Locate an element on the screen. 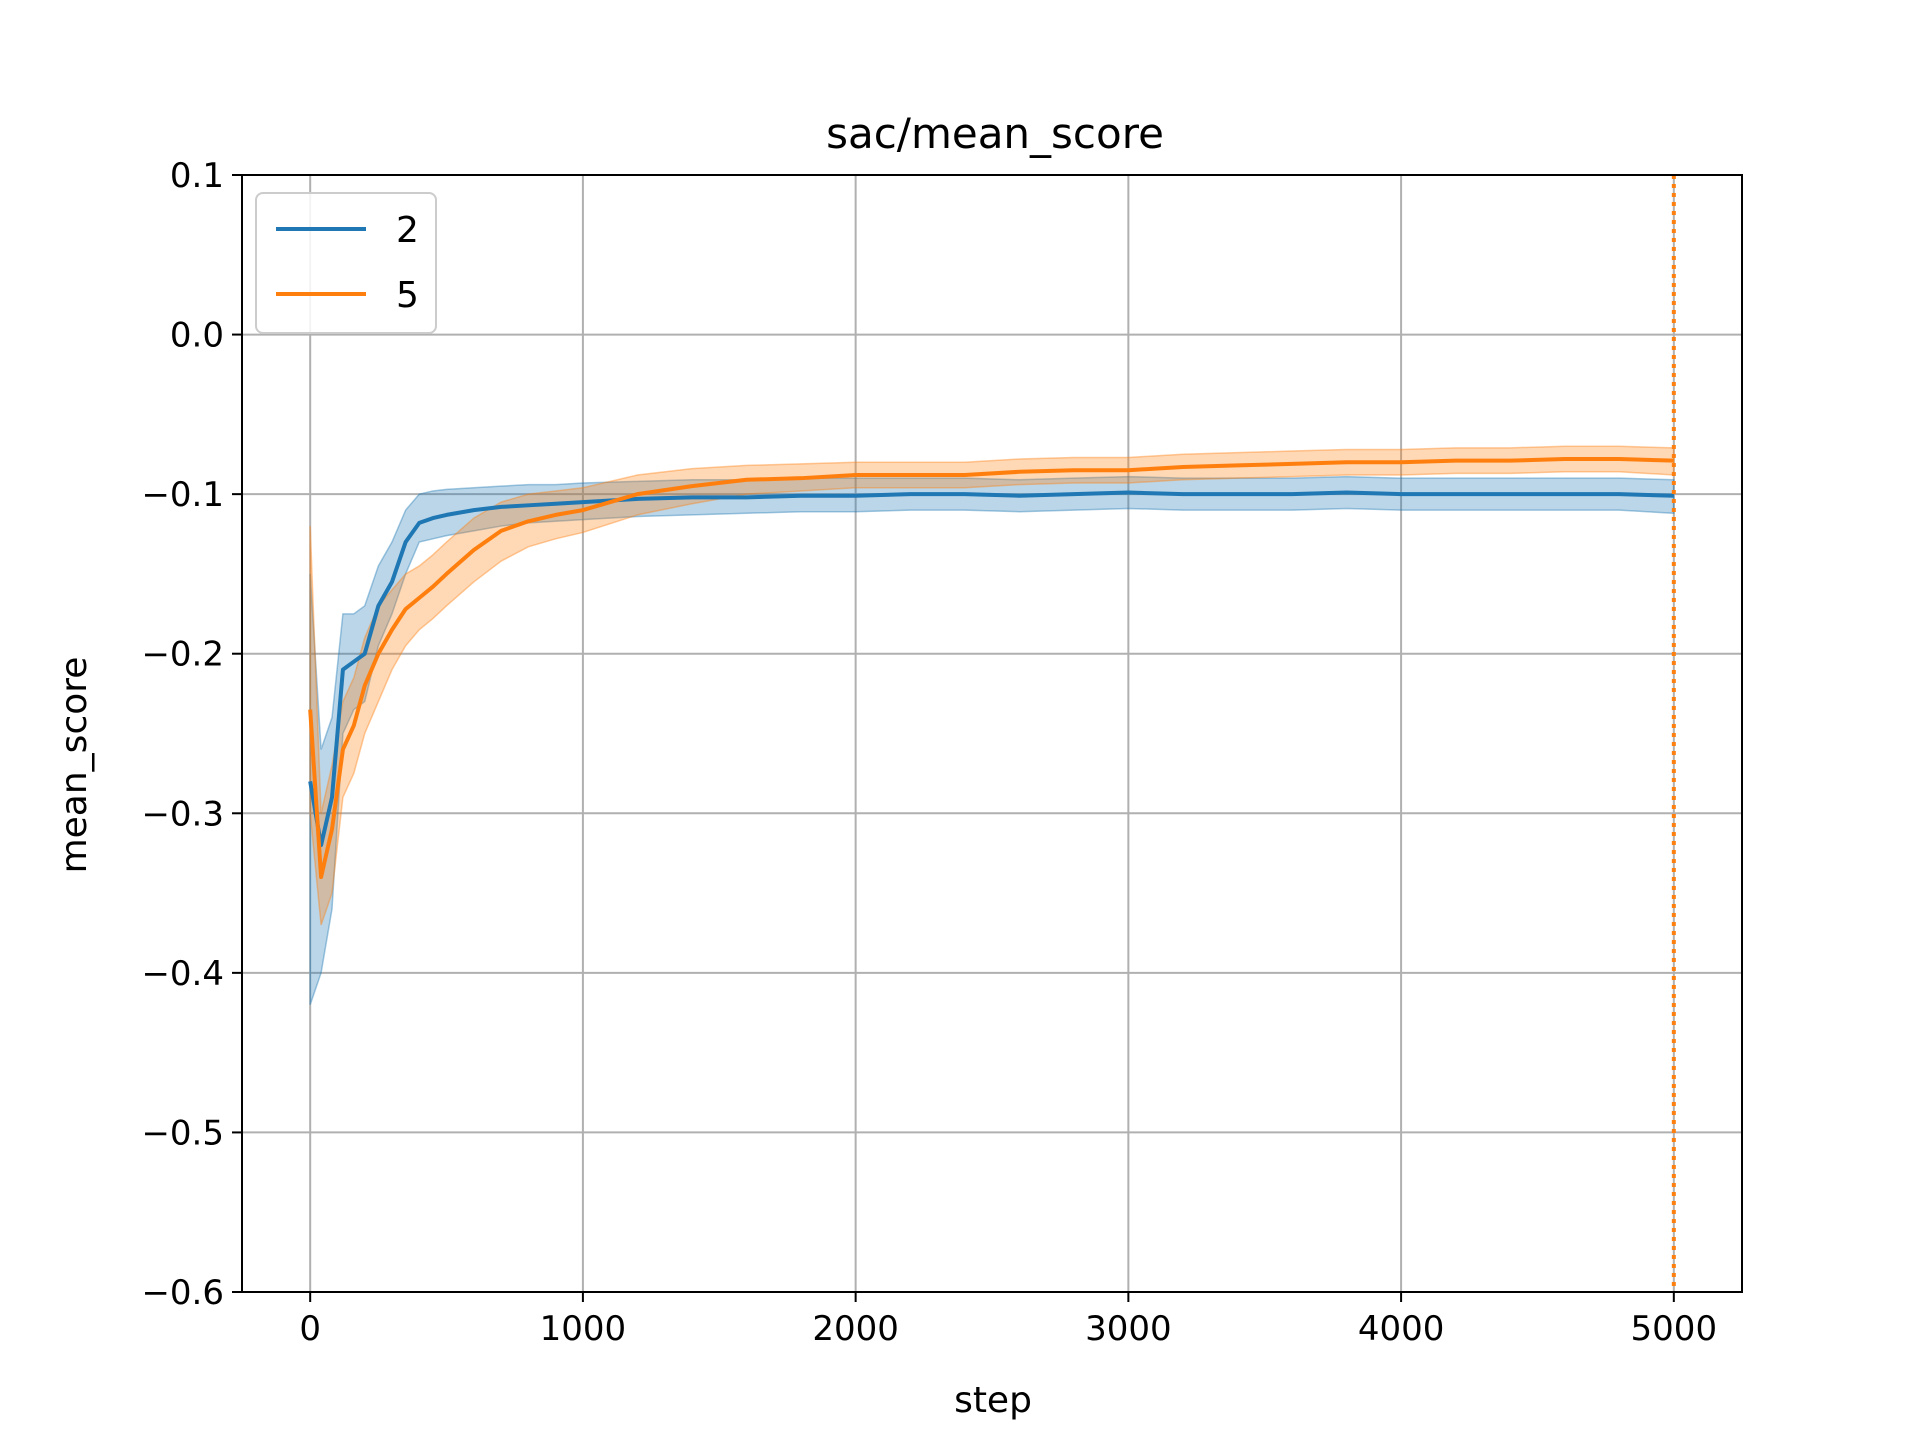  x-tick-label: 3000 is located at coordinates (1128, 1329).